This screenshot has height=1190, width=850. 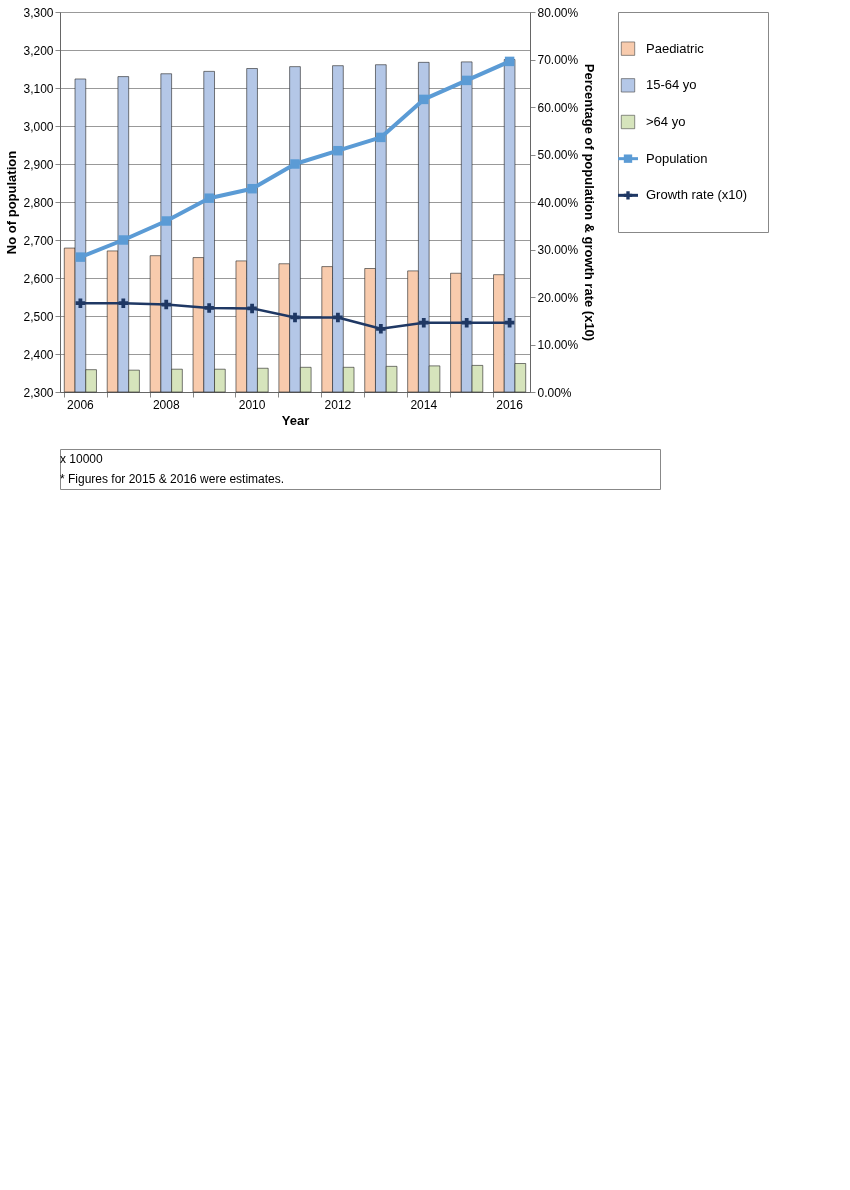 What do you see at coordinates (12, 202) in the screenshot?
I see `y-axis-title: No of population` at bounding box center [12, 202].